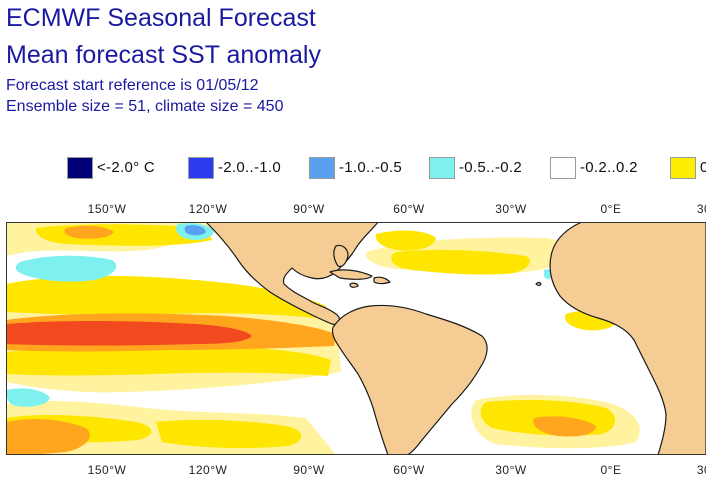  Describe the element at coordinates (409, 209) in the screenshot. I see `lon-label-60w: 60°W` at that location.